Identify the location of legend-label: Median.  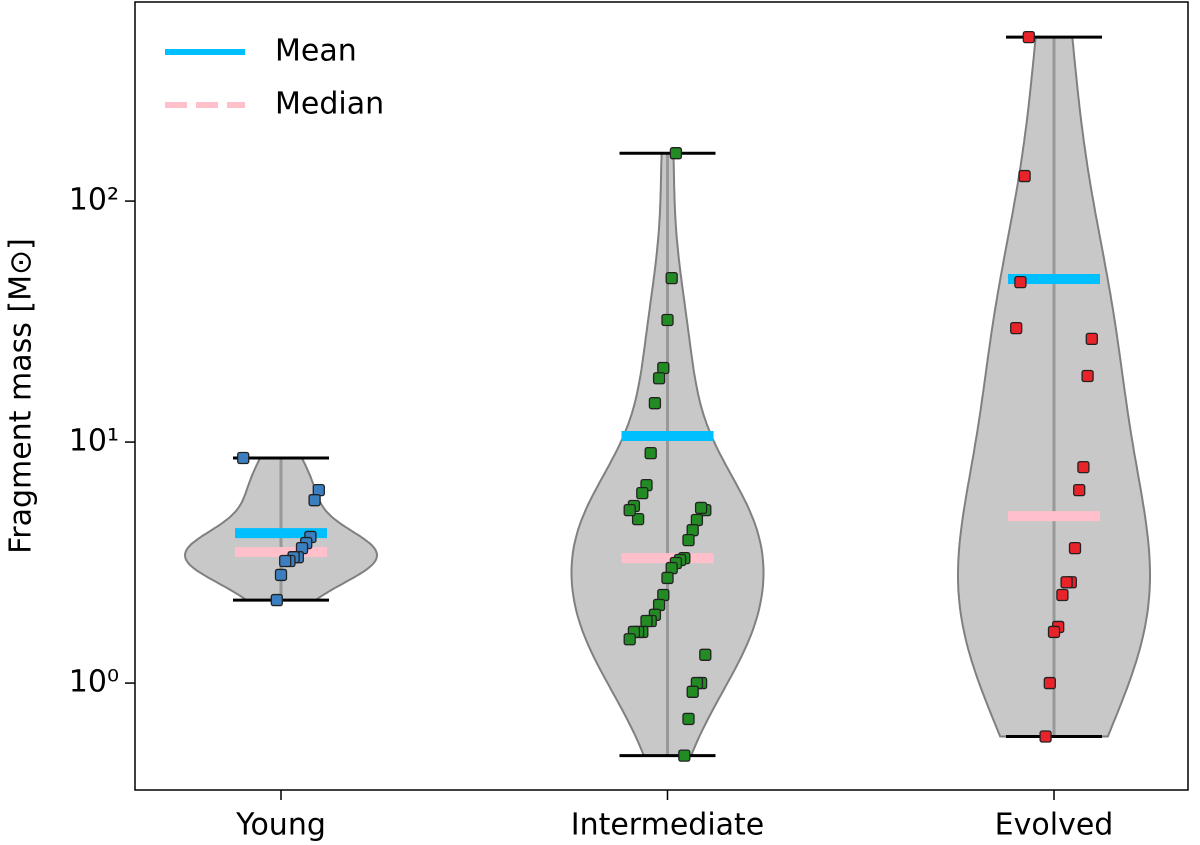
(329, 104).